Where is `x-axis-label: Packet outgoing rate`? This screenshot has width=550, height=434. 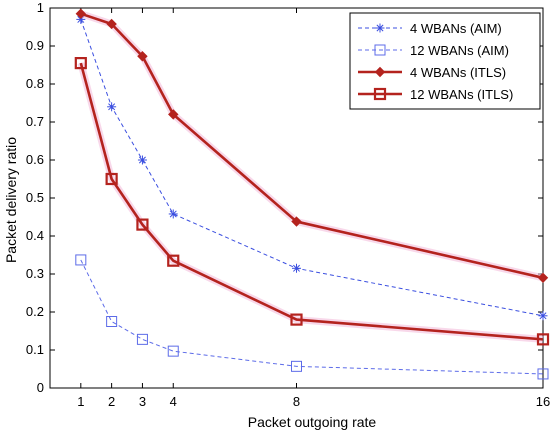
x-axis-label: Packet outgoing rate is located at coordinates (312, 422).